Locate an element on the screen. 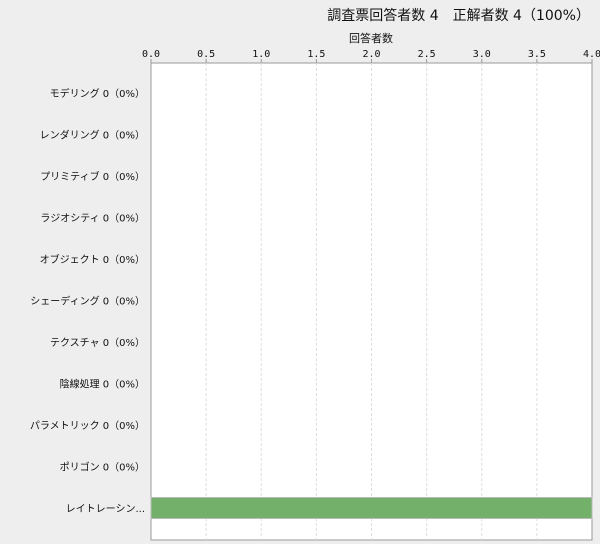 Image resolution: width=600 pixels, height=544 pixels. chart-title: 調査票回答者数 4 正解者数 4（100%） is located at coordinates (458, 15).